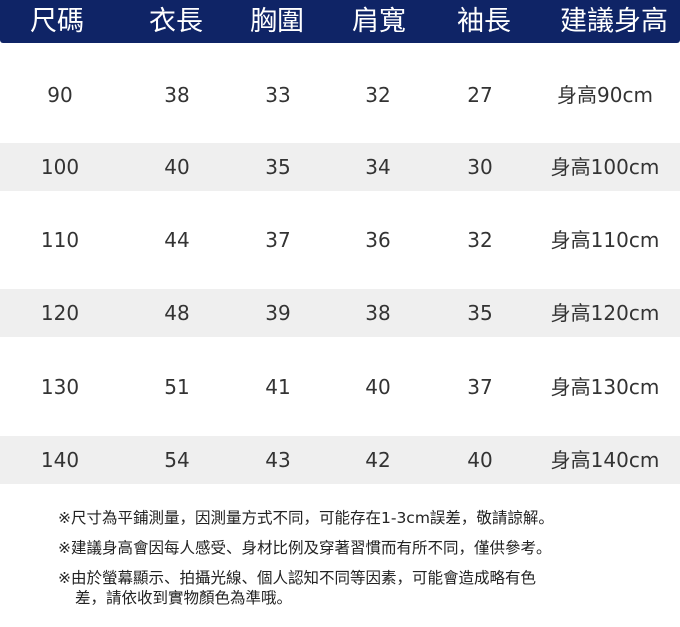  Describe the element at coordinates (278, 95) in the screenshot. I see `cell-chest: 33` at that location.